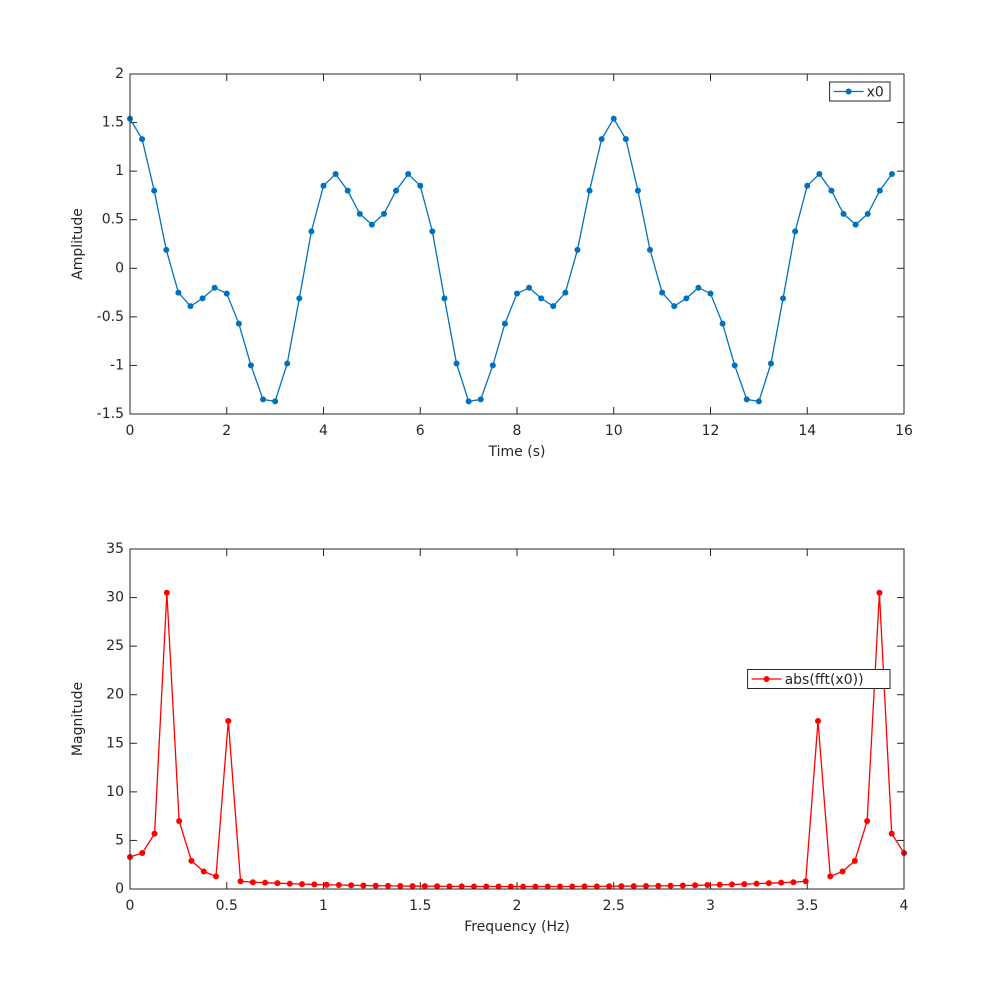 The height and width of the screenshot is (1000, 1000). I want to click on x-tick-label: 8, so click(517, 431).